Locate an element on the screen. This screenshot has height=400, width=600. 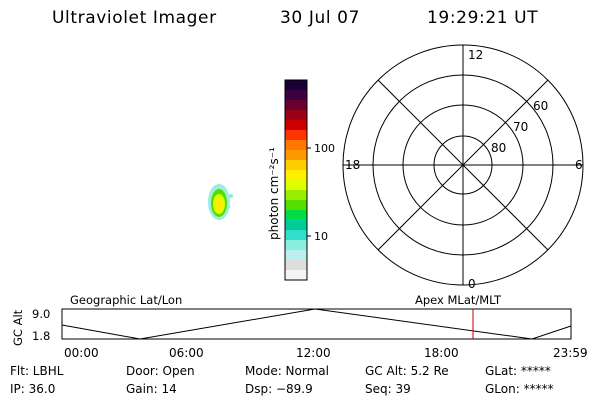
lat-label-80: 80 is located at coordinates (498, 148).